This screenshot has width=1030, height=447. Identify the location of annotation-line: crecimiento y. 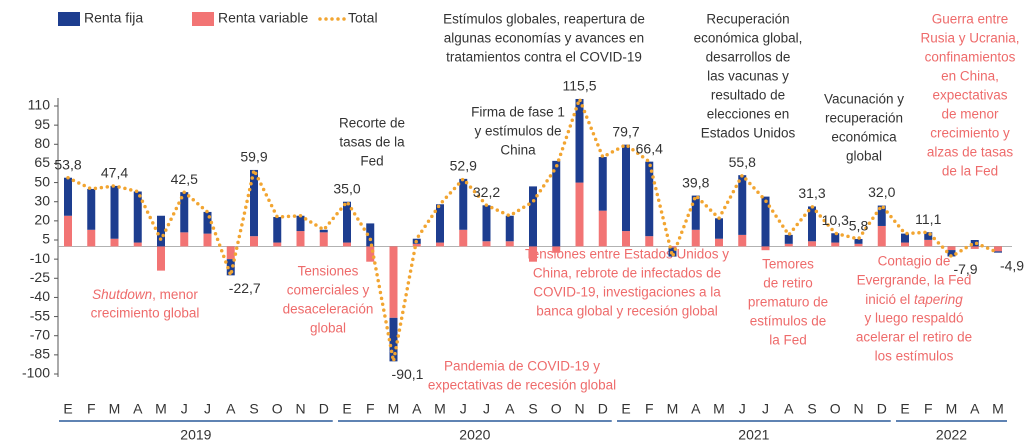
(970, 133).